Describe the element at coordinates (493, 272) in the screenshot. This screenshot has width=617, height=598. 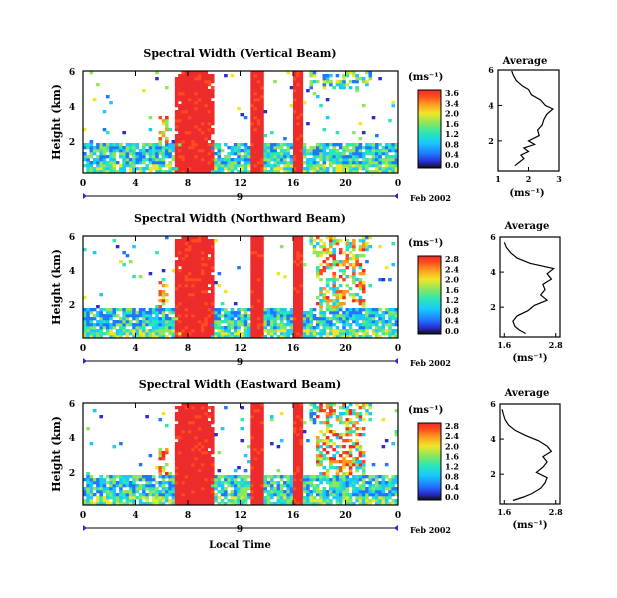
I see `profile-y-tick-label: 4` at that location.